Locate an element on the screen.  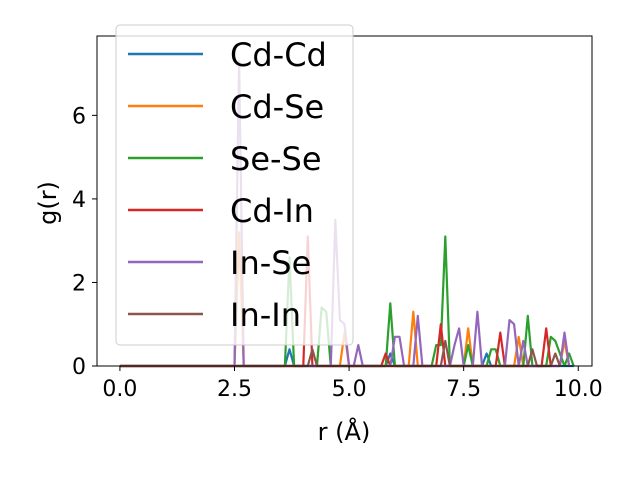
legend-label-se-se: Se-Se is located at coordinates (276, 159).